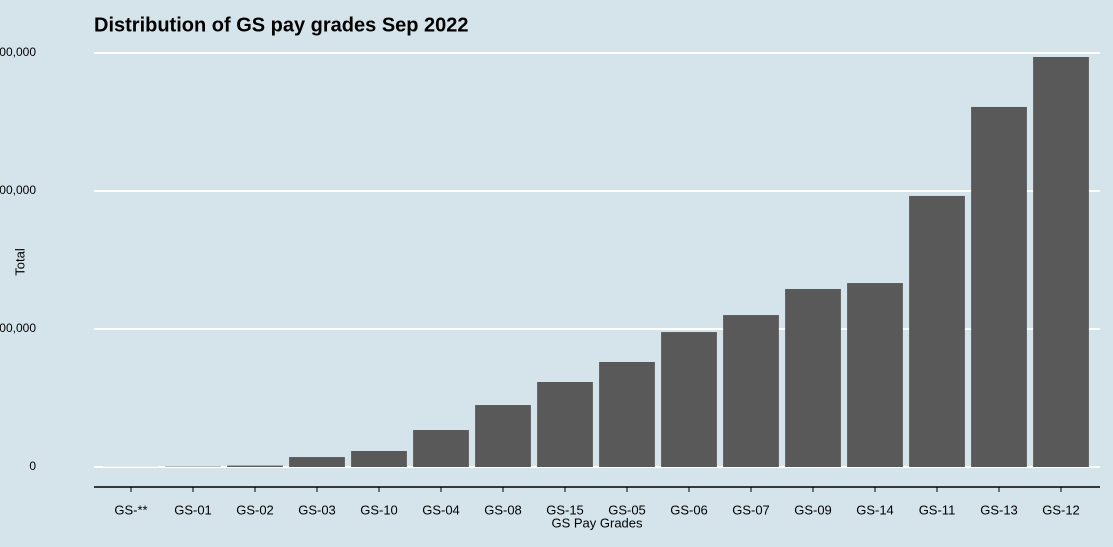  I want to click on x-tick-label: GS-03, so click(317, 509).